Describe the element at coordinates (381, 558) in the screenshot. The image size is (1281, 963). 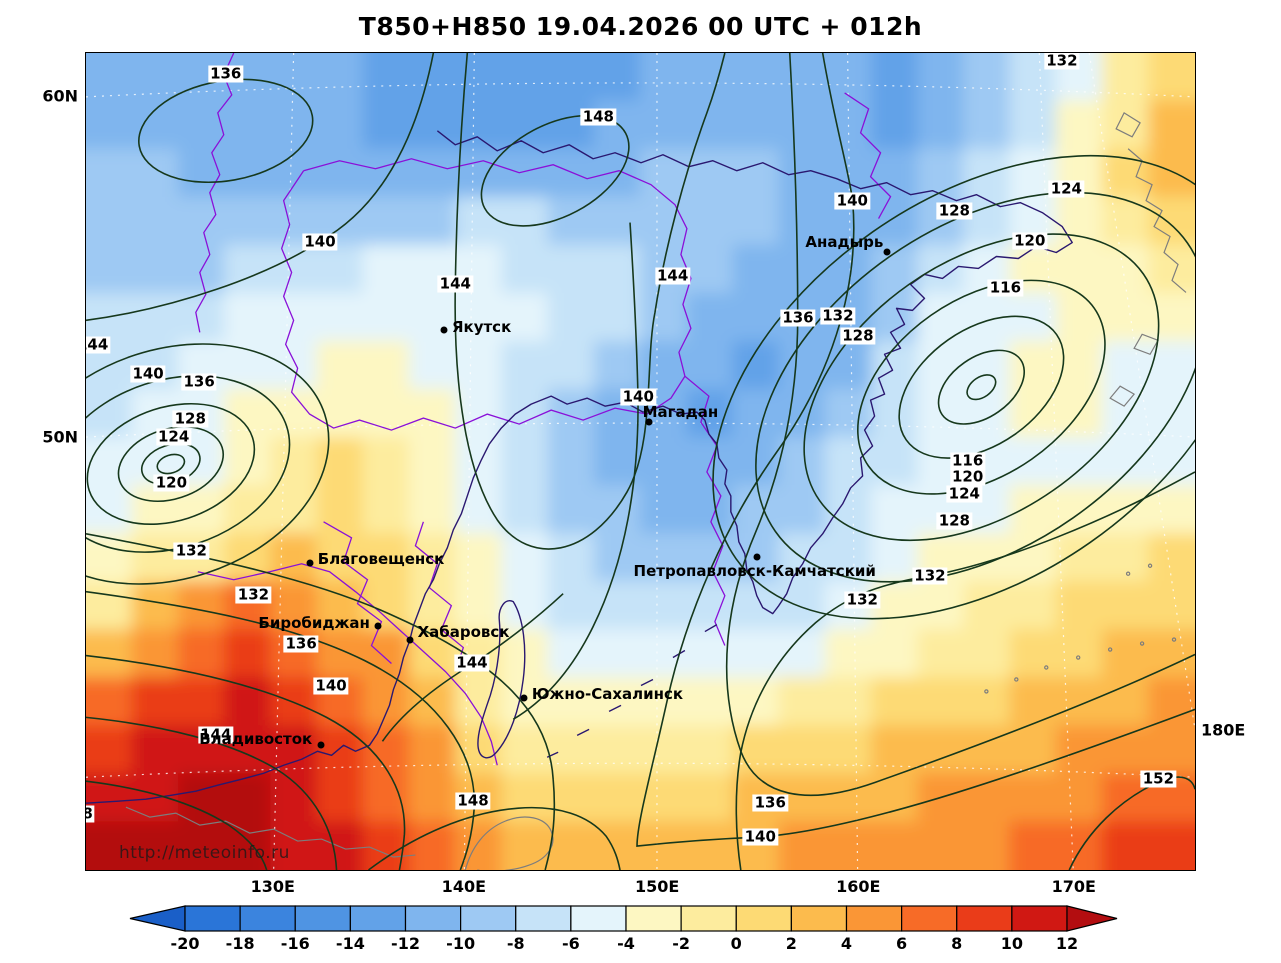
I see `city-label: Благовещенск` at that location.